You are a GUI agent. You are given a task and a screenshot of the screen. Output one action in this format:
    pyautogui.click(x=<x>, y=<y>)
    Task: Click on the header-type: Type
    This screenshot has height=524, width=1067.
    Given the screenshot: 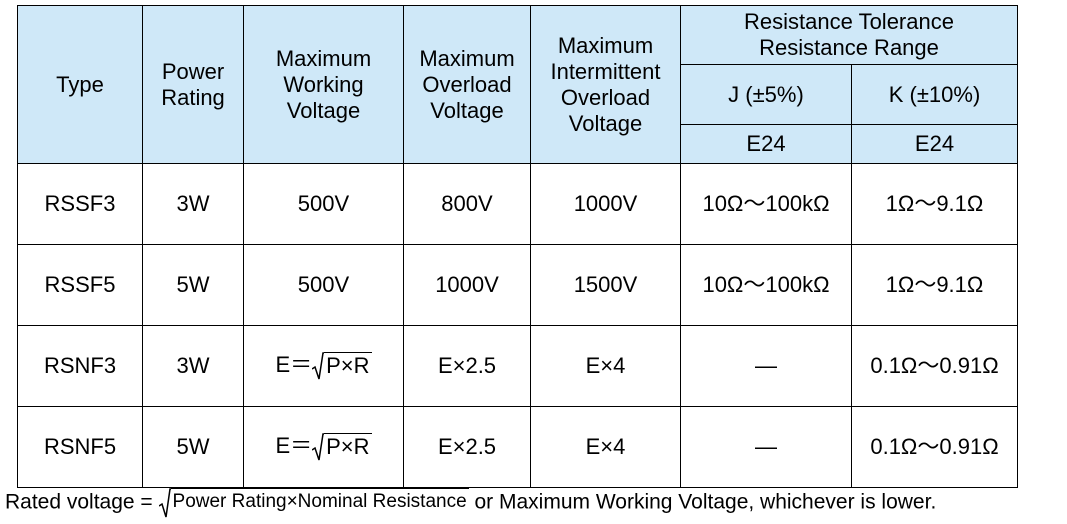 What is the action you would take?
    pyautogui.click(x=80, y=84)
    